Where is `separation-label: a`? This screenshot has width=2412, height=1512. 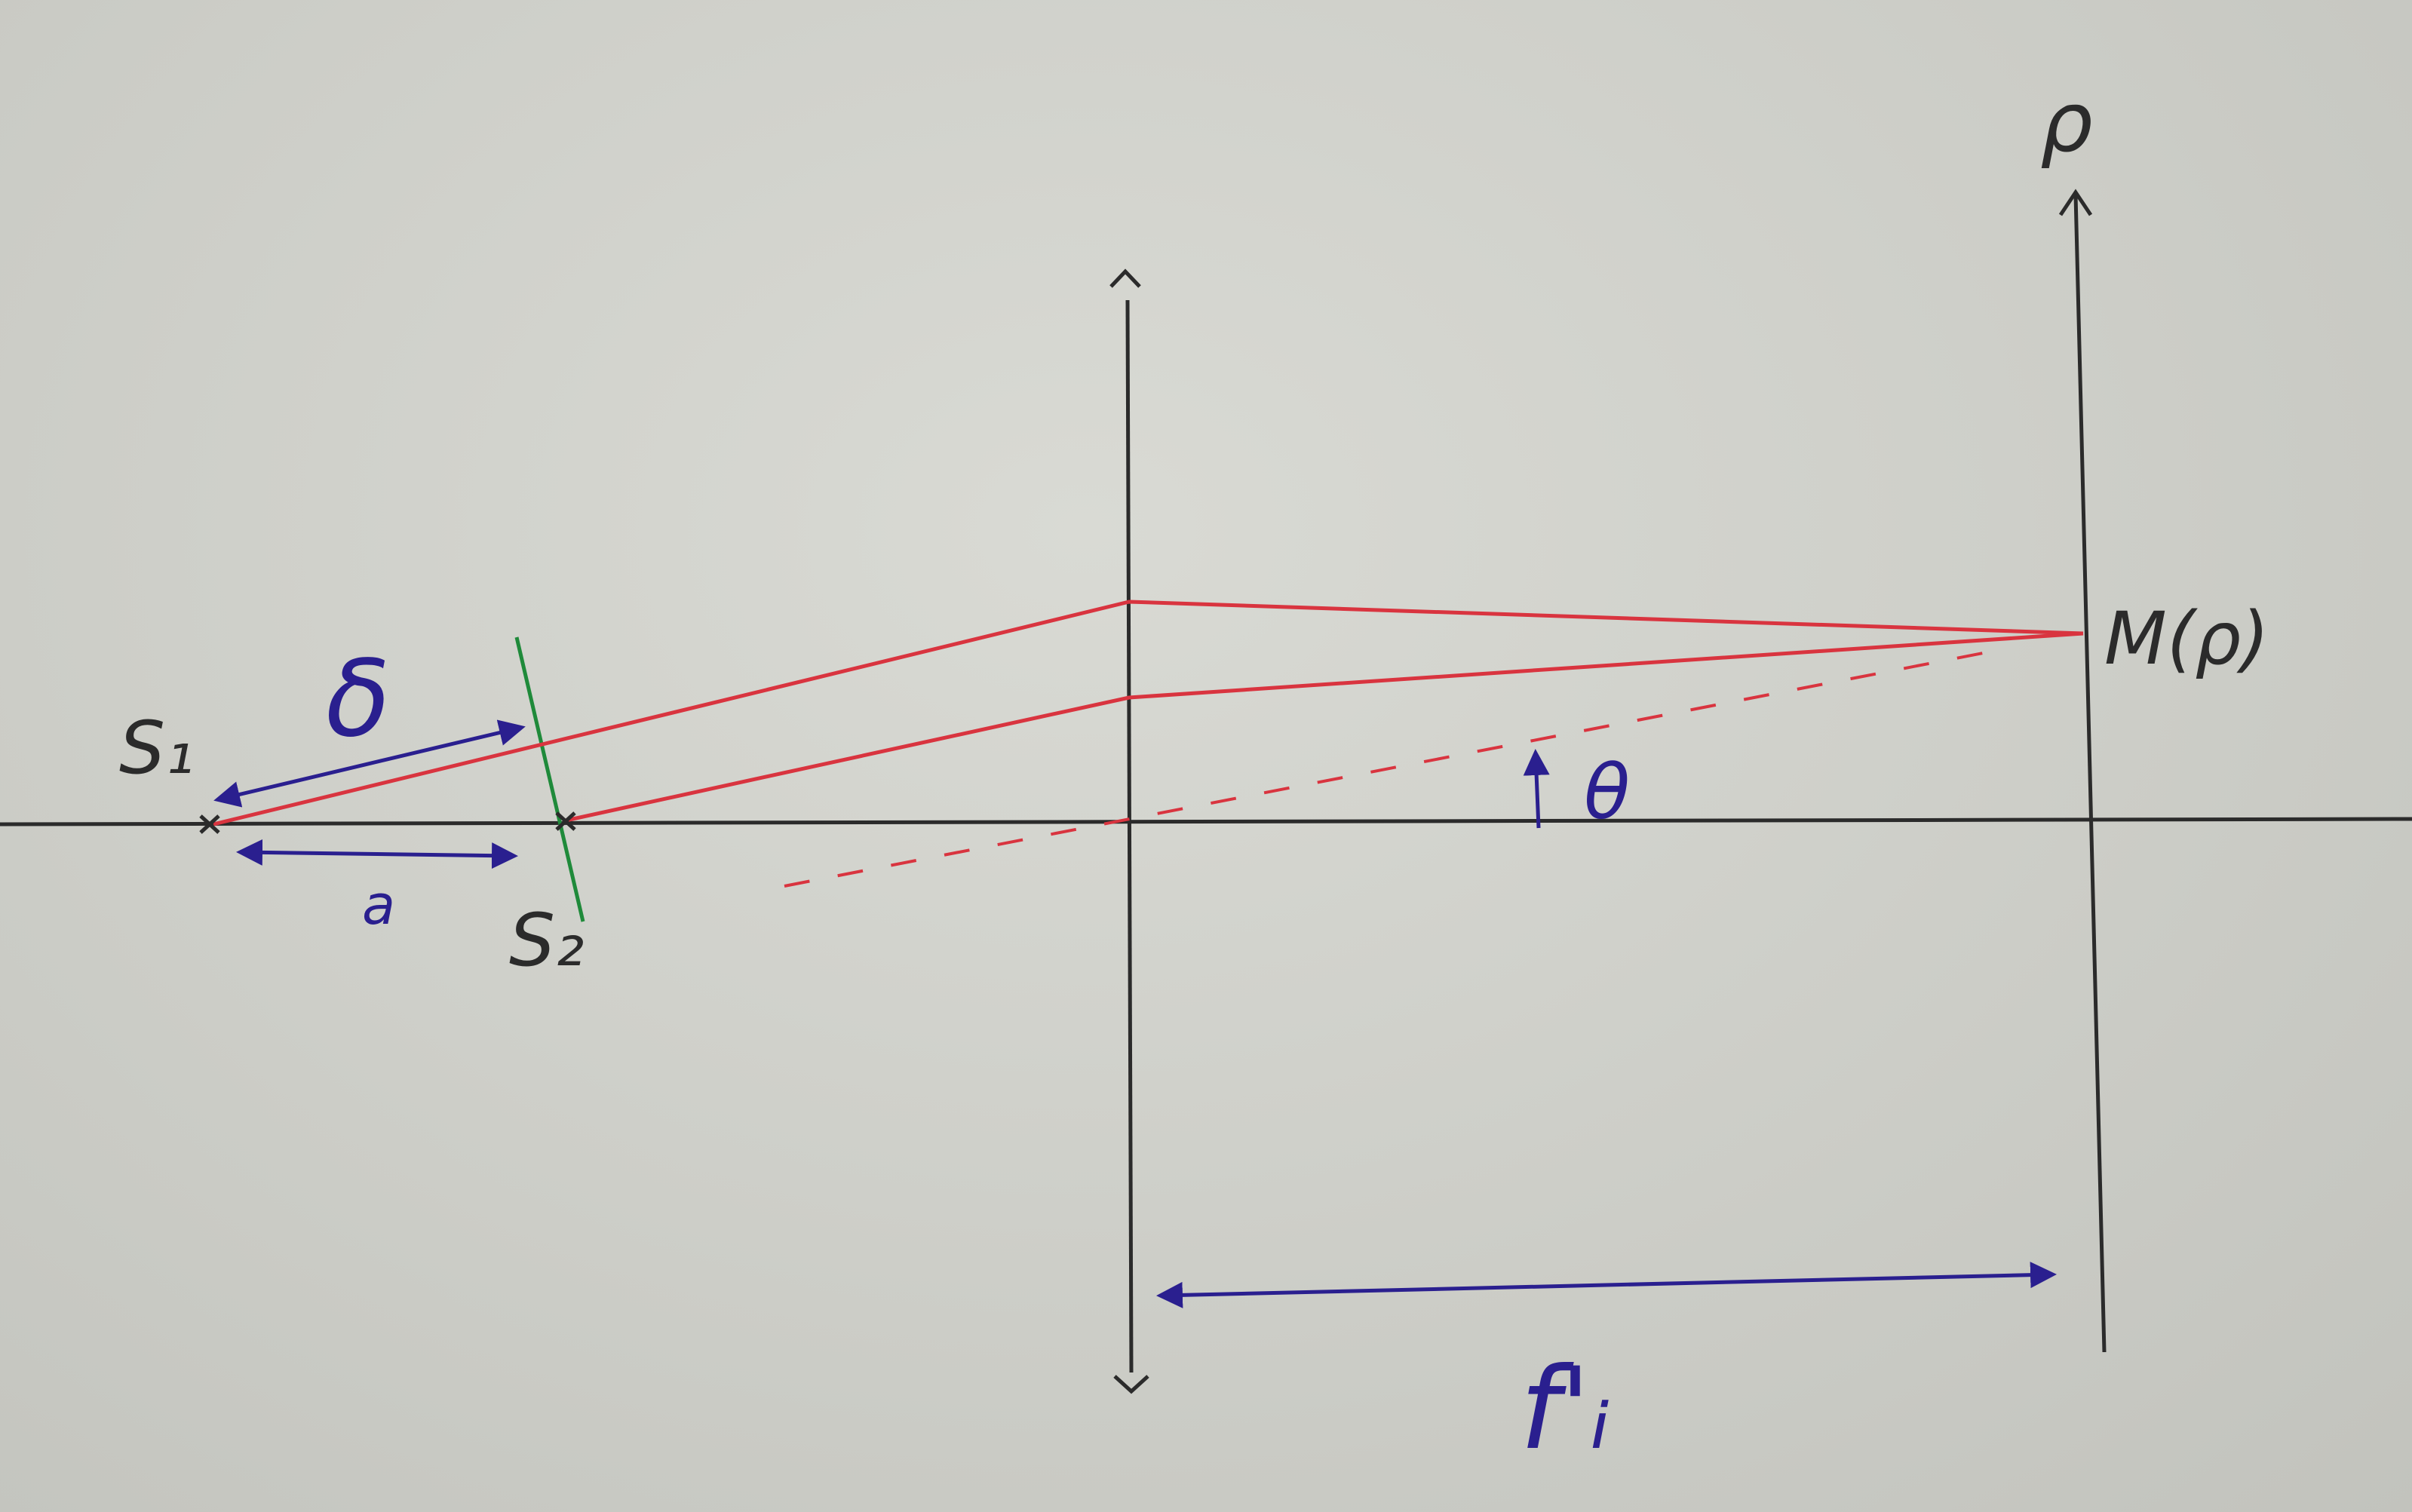 separation-label: a is located at coordinates (378, 905).